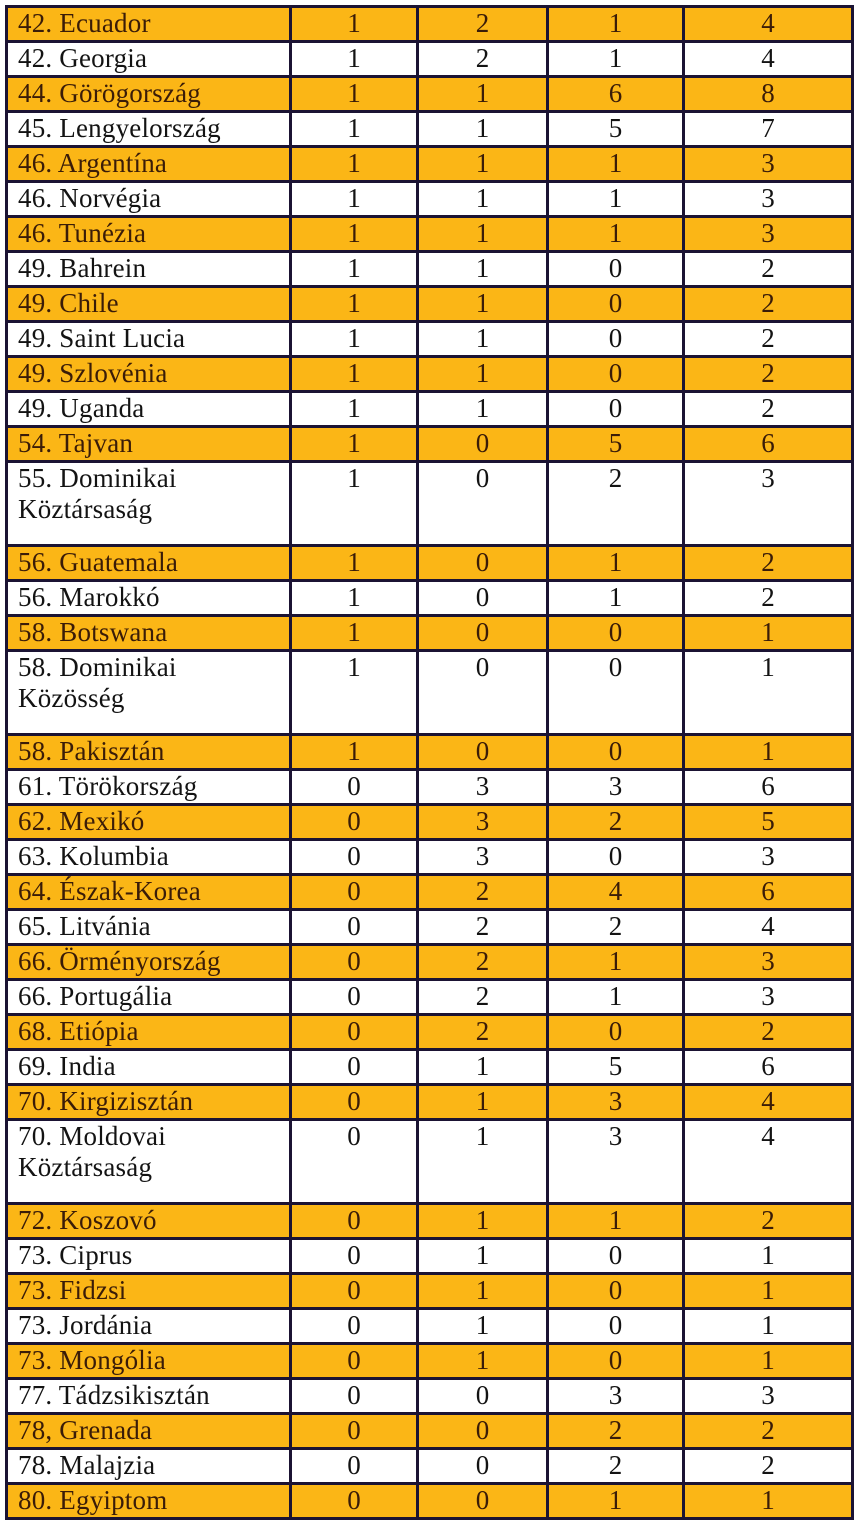 The height and width of the screenshot is (1523, 856). What do you see at coordinates (148, 1361) in the screenshot?
I see `country-cell: 73. Mongólia` at bounding box center [148, 1361].